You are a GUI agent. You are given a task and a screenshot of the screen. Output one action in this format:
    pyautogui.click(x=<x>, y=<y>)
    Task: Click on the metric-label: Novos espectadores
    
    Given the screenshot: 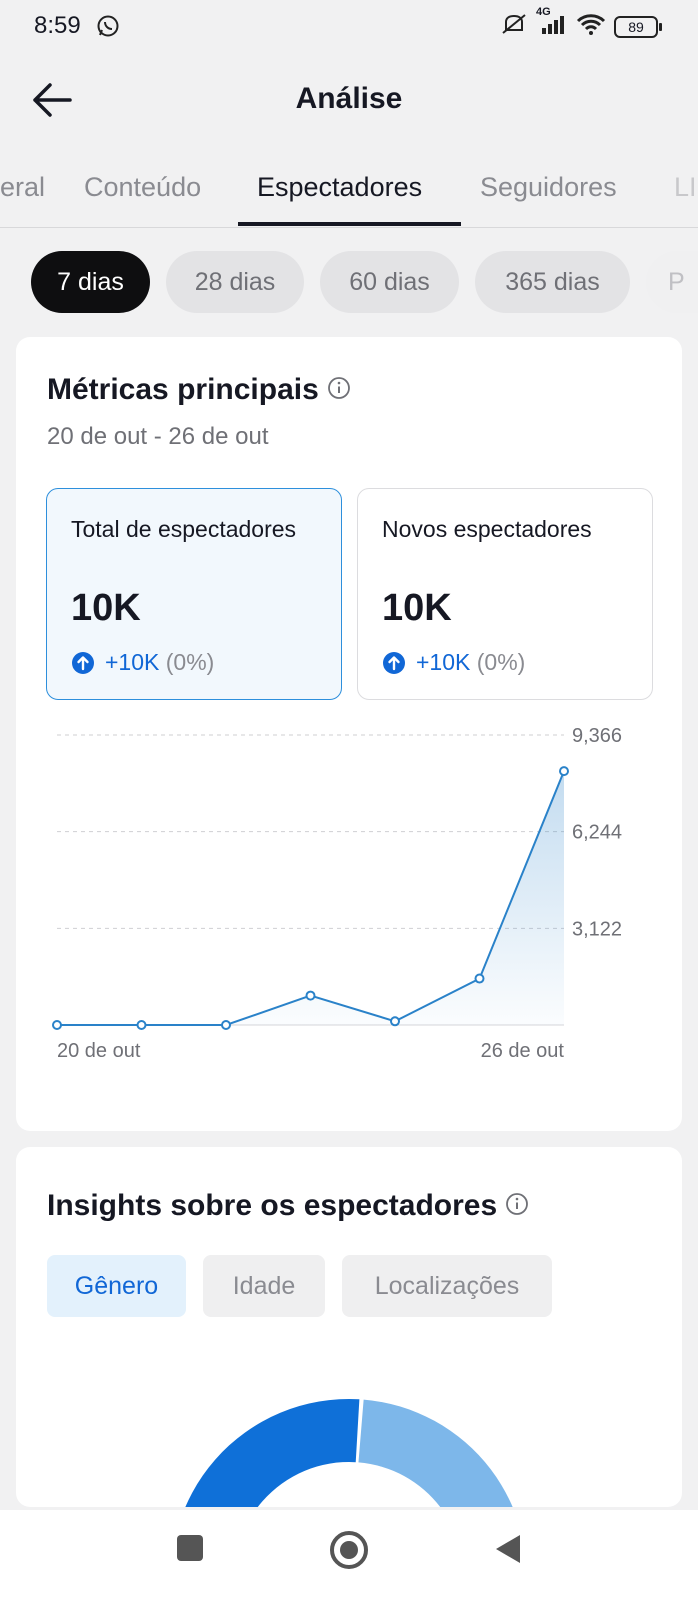 What is the action you would take?
    pyautogui.click(x=487, y=529)
    